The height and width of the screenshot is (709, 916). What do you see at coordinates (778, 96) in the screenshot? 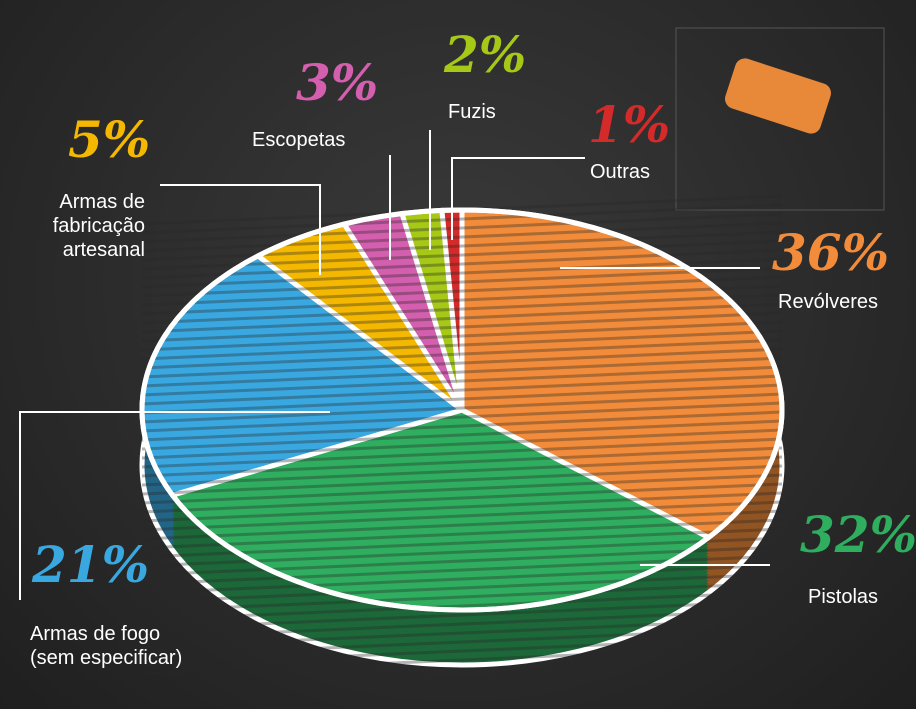
I see `chalk` at bounding box center [778, 96].